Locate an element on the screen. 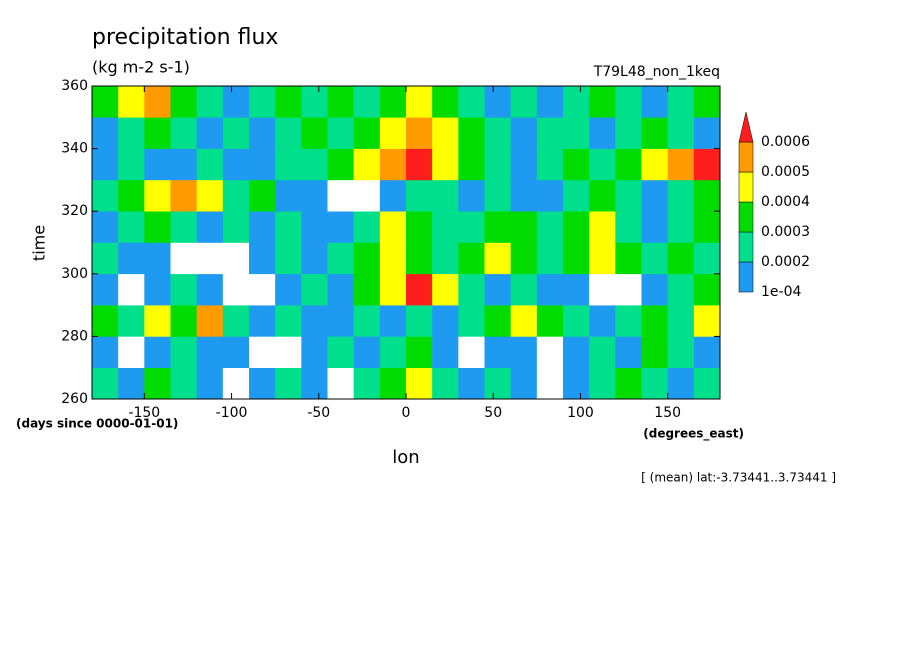 The image size is (904, 654). x-tick-label: -50 is located at coordinates (318, 413).